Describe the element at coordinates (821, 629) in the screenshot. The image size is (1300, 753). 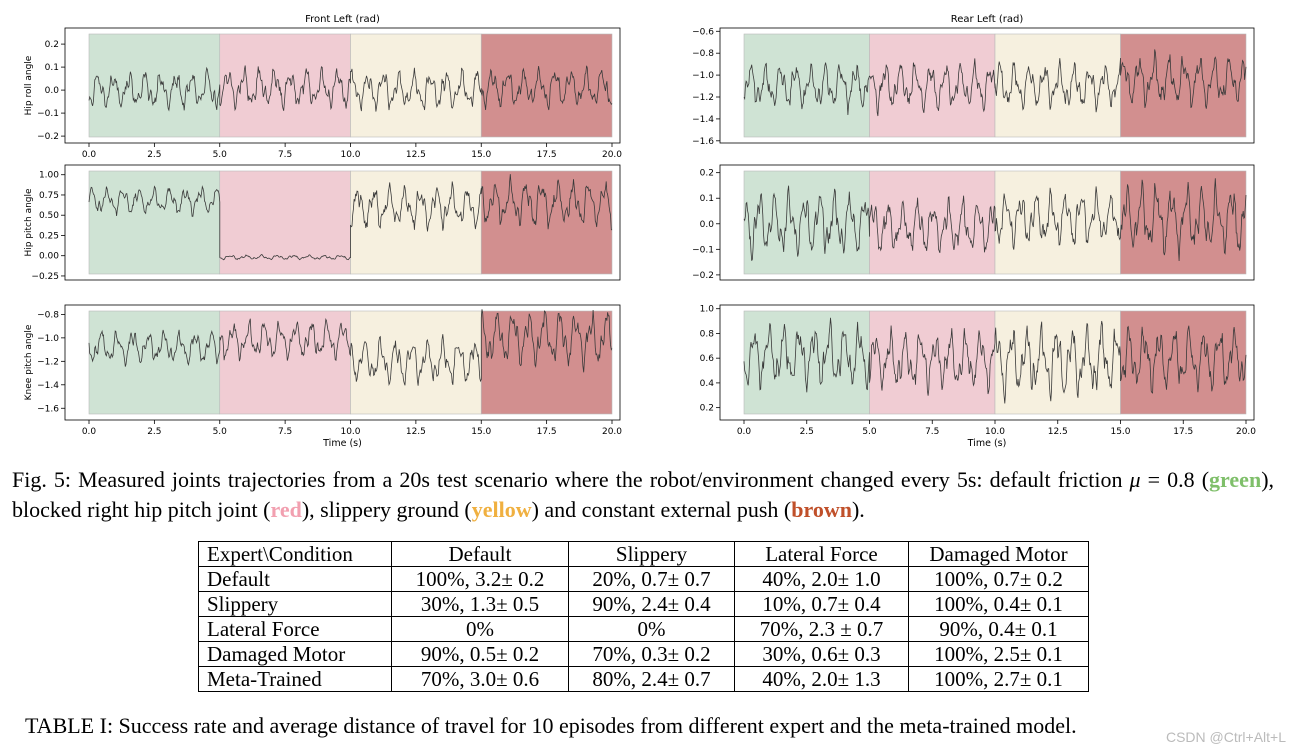
I see `table-cell: 70%, 2.3 ± 0.7` at that location.